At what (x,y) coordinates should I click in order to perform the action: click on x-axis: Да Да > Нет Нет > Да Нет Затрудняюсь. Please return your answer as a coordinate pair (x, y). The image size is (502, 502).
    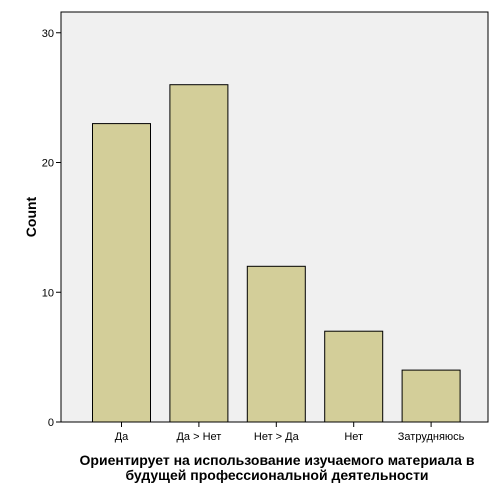
    Looking at the image, I should click on (290, 432).